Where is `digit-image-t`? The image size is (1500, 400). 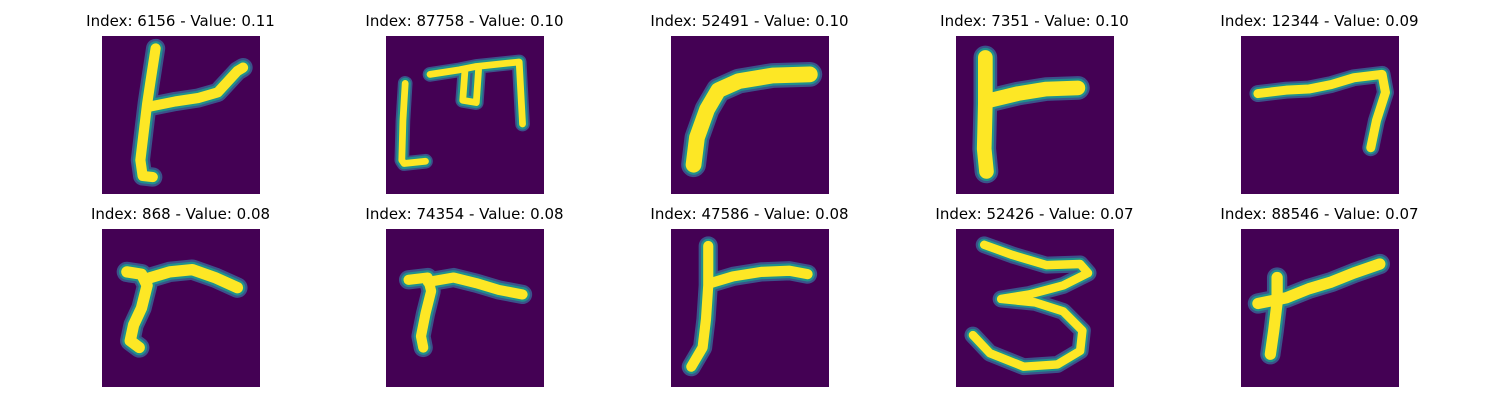
digit-image-t is located at coordinates (181, 115).